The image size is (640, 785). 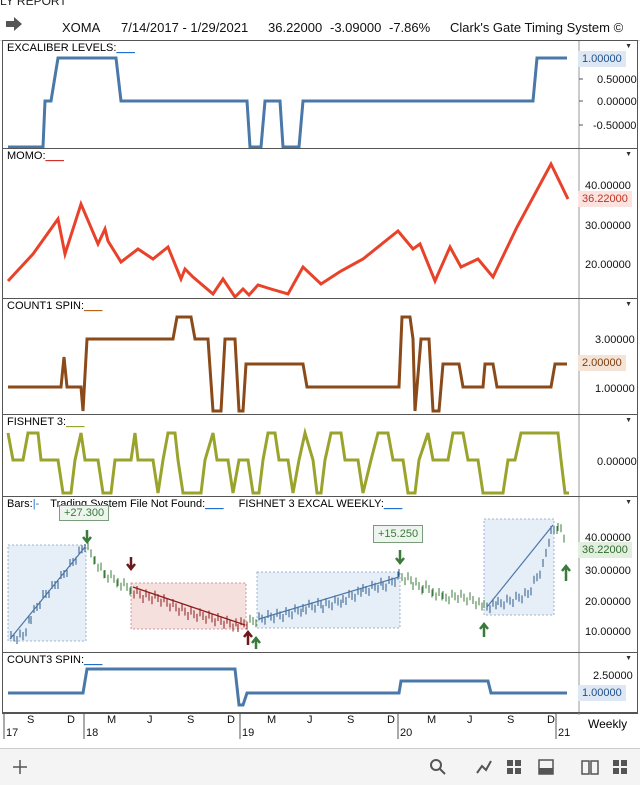 What do you see at coordinates (514, 767) in the screenshot?
I see `grid-icon` at bounding box center [514, 767].